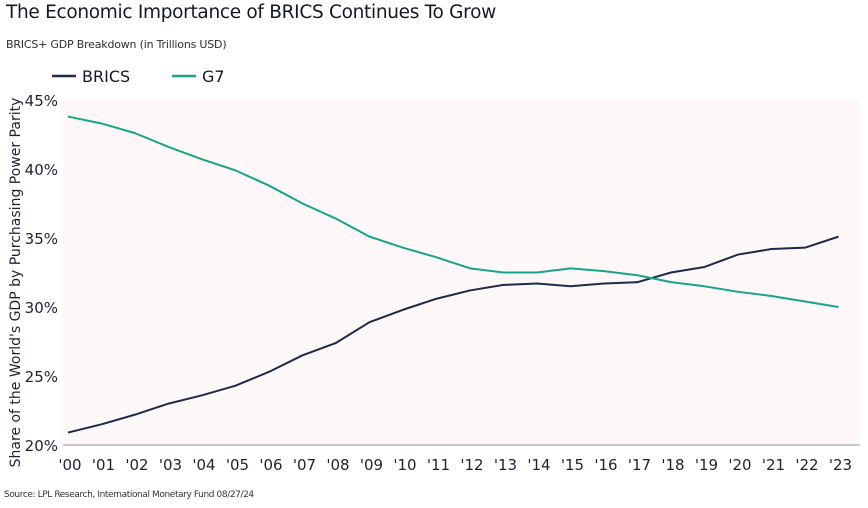  What do you see at coordinates (69, 465) in the screenshot?
I see `x-tick-label: '00` at bounding box center [69, 465].